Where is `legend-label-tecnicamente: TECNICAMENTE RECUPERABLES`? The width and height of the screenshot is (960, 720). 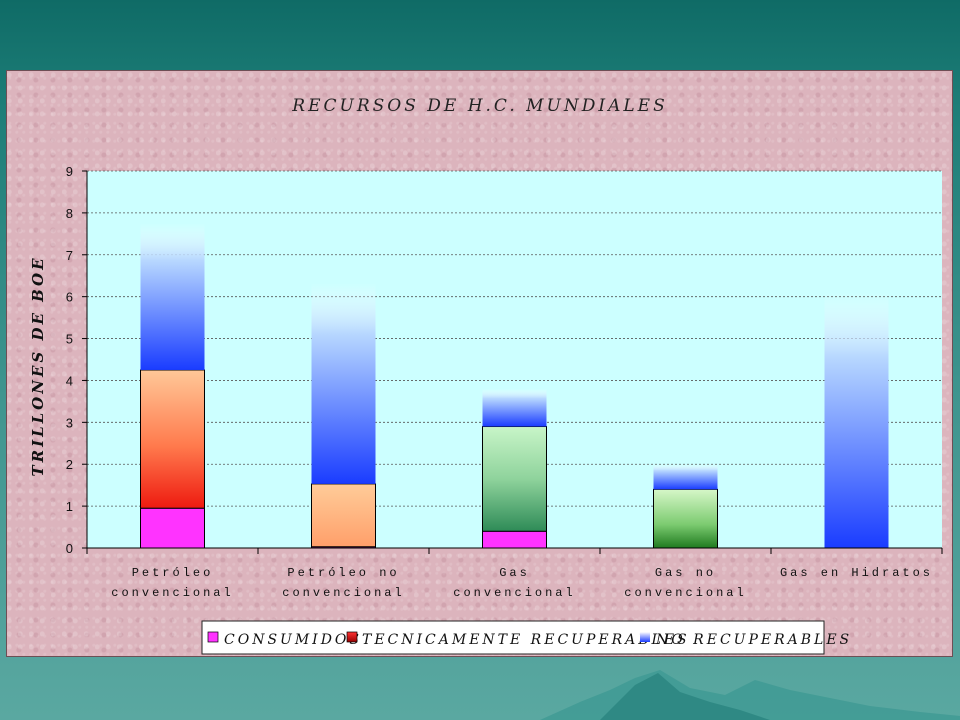
legend-label-tecnicamente: TECNICAMENTE RECUPERABLES is located at coordinates (526, 640).